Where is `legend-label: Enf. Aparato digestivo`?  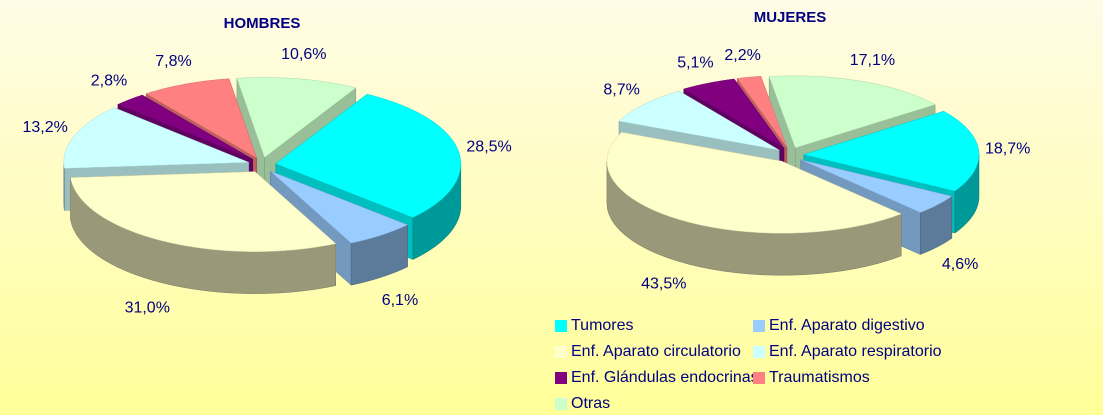 legend-label: Enf. Aparato digestivo is located at coordinates (847, 325).